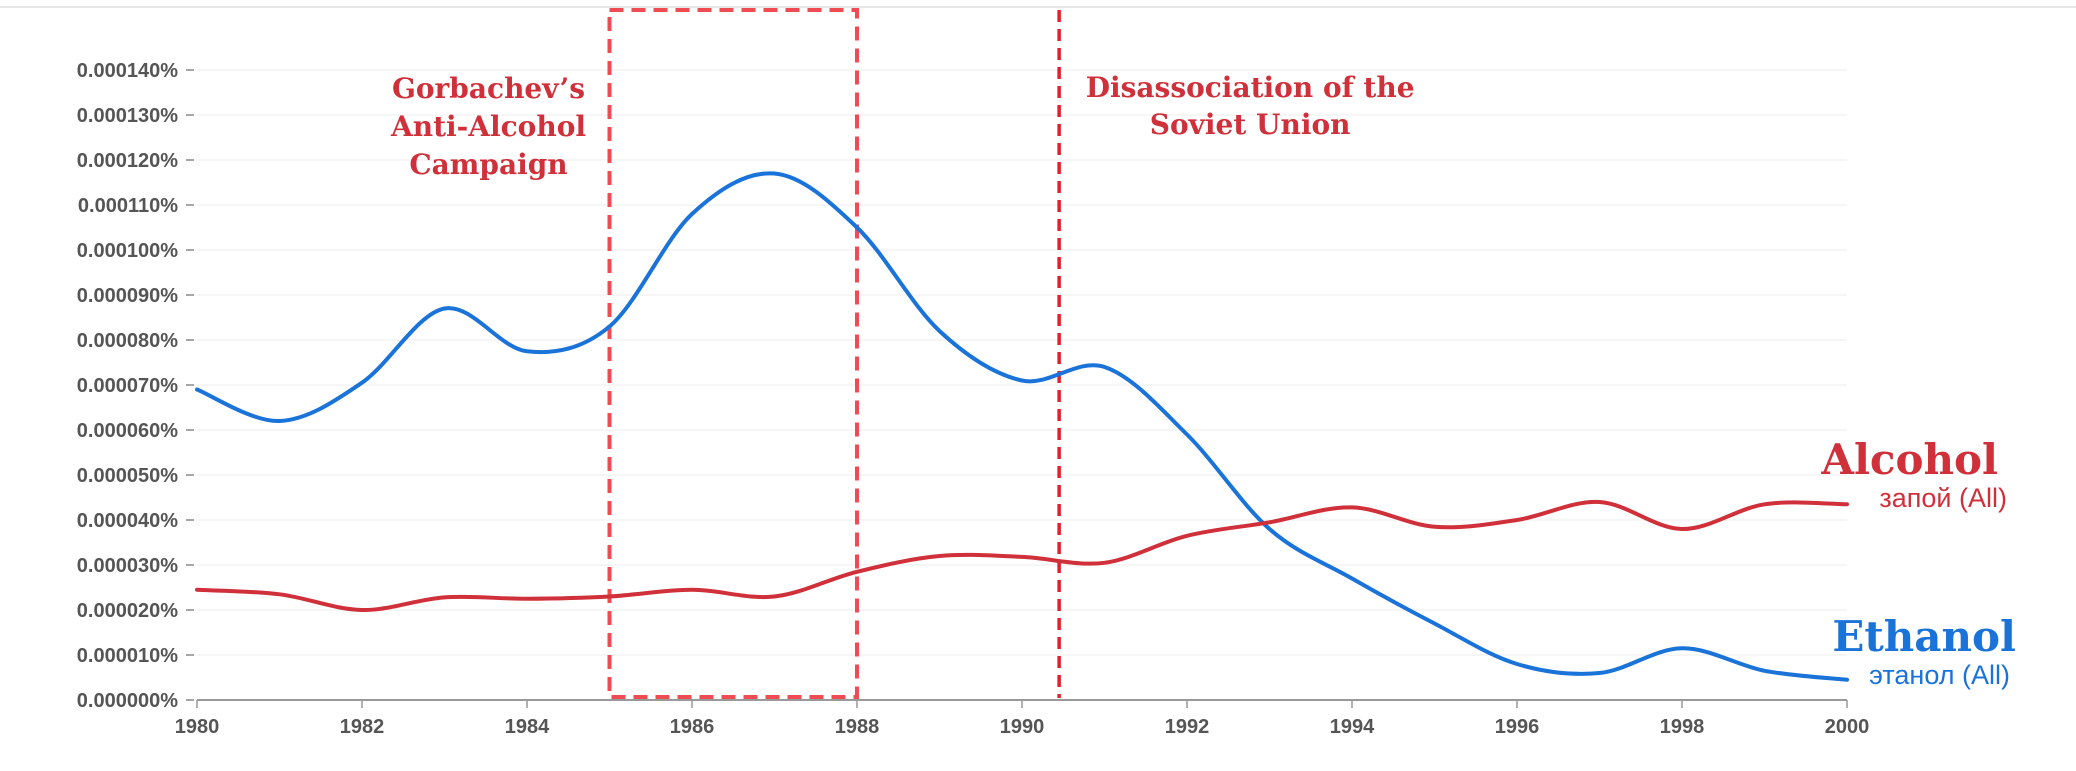 This screenshot has width=2076, height=771. I want to click on y-tick-label: 0.000040%, so click(127, 521).